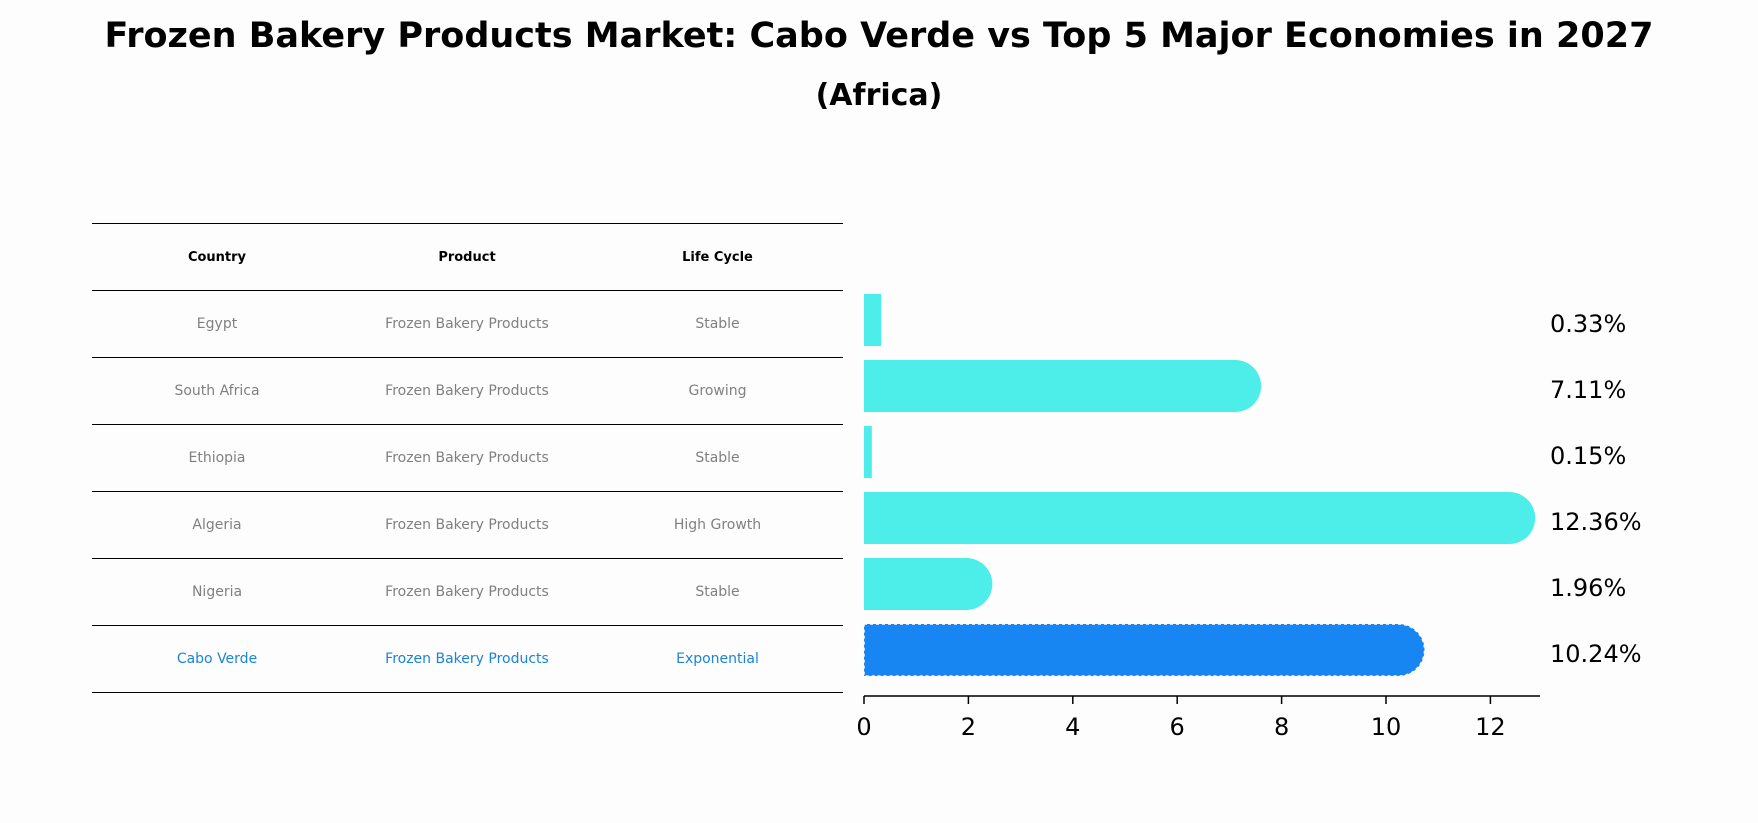 The width and height of the screenshot is (1758, 823). I want to click on bar-cabo-verde, so click(1144, 650).